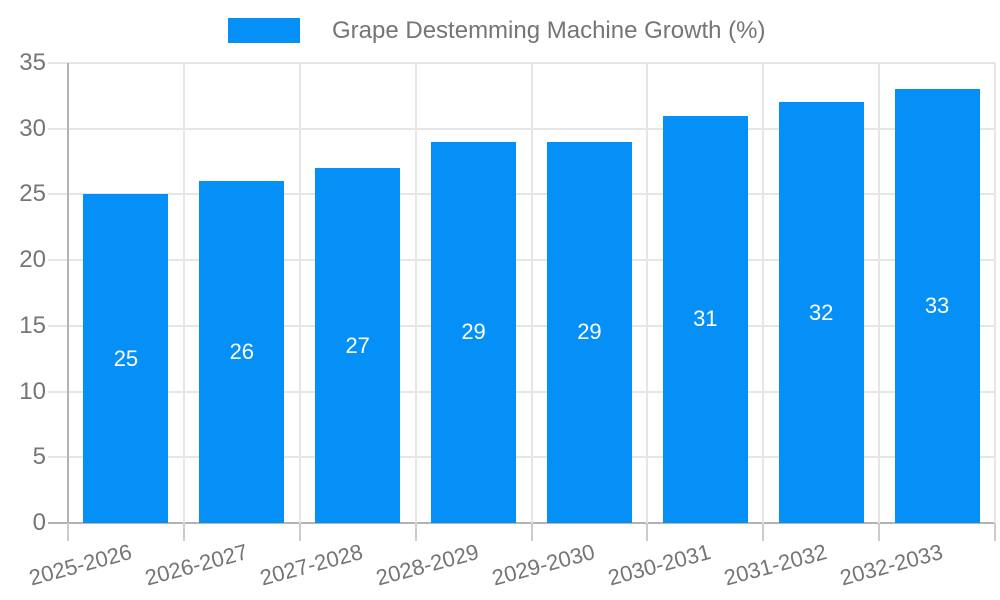 The image size is (1000, 600). What do you see at coordinates (32, 391) in the screenshot?
I see `y-axis-tick-label: 10` at bounding box center [32, 391].